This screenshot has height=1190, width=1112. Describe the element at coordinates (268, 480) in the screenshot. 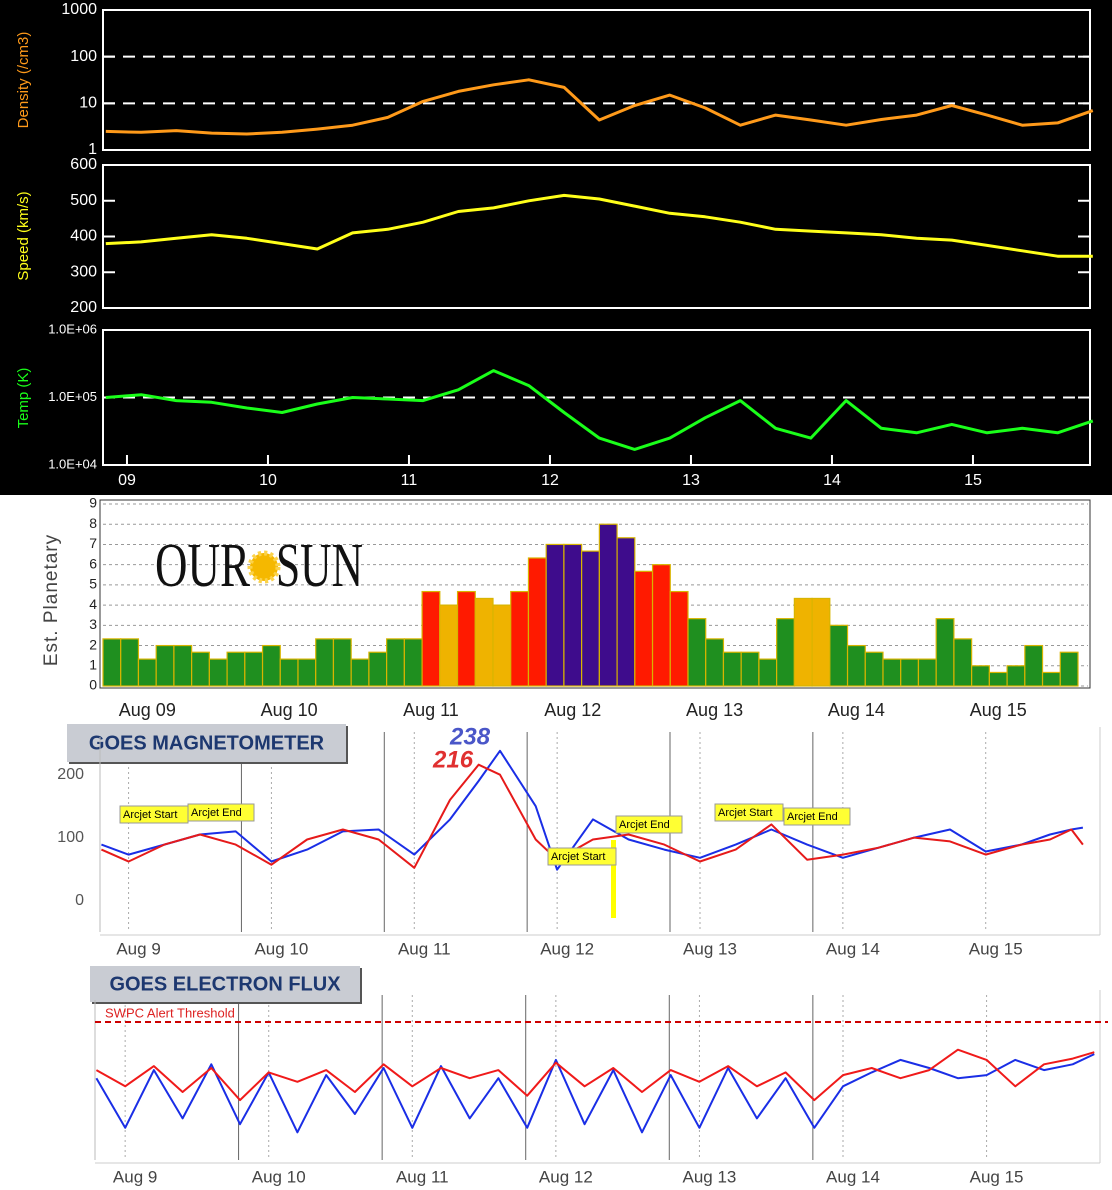

I see `x-tick-label: 10` at that location.